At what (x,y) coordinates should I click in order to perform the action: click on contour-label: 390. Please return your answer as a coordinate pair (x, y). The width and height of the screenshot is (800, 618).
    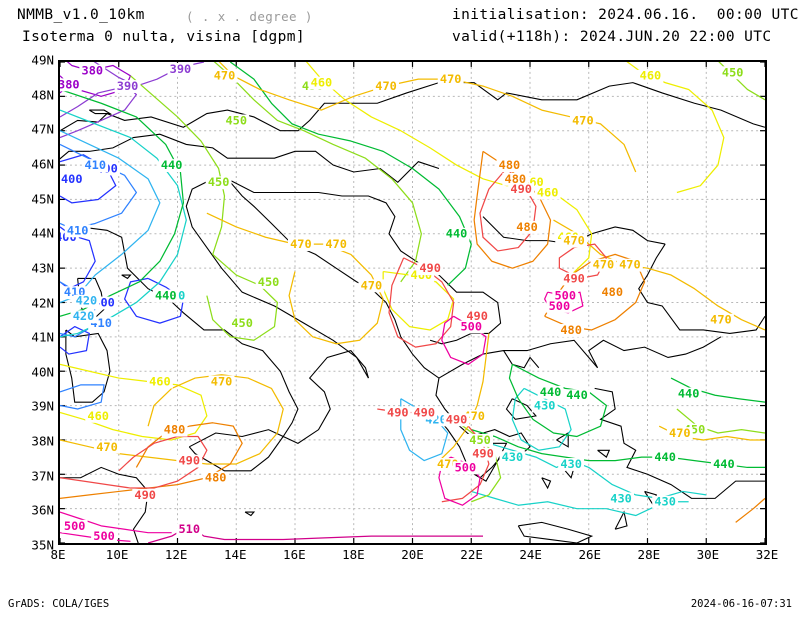
    Looking at the image, I should click on (181, 69).